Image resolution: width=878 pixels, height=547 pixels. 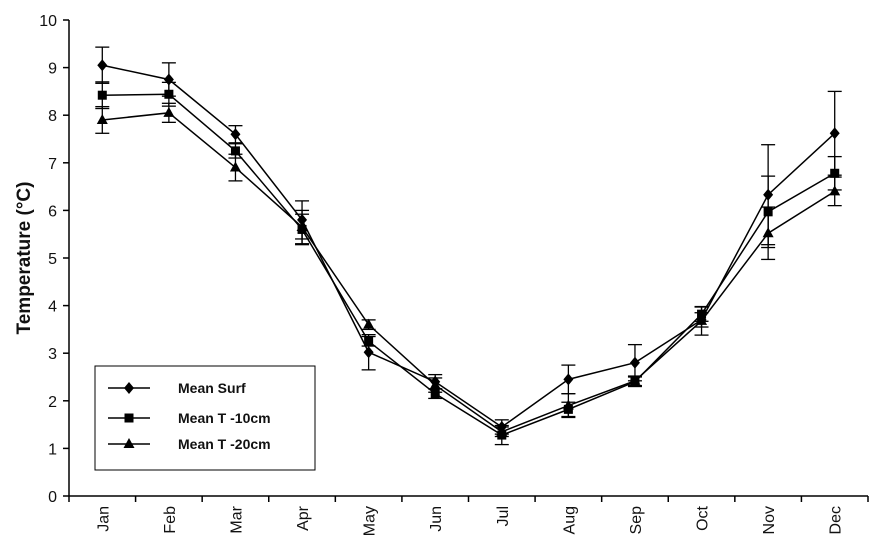 What do you see at coordinates (103, 519) in the screenshot?
I see `x-tick-label: Jan` at bounding box center [103, 519].